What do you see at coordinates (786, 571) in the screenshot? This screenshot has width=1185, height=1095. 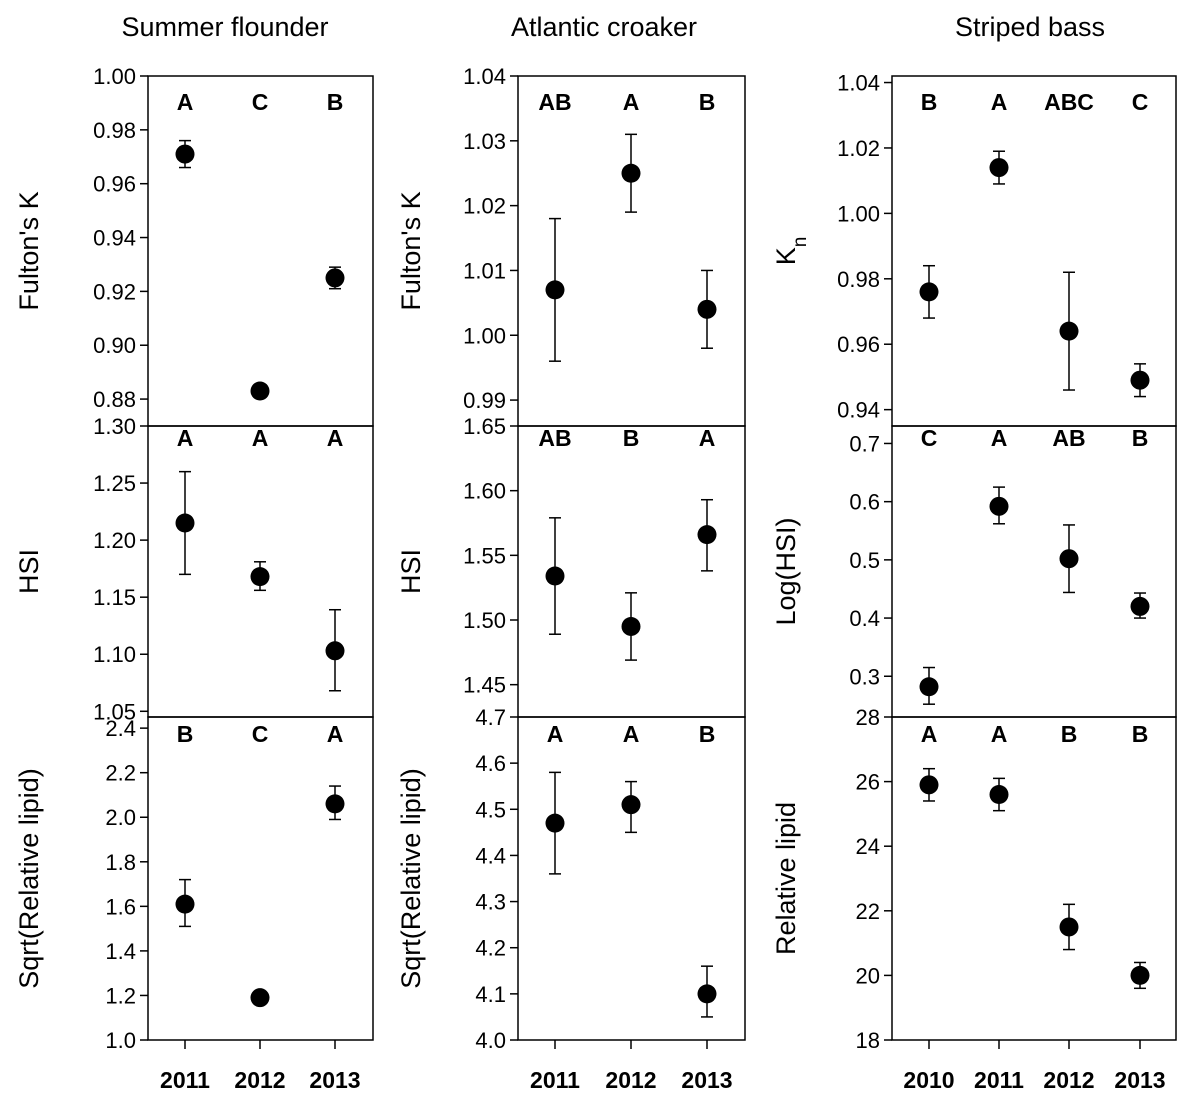 I see `y-axis-label: Log(HSI)` at bounding box center [786, 571].